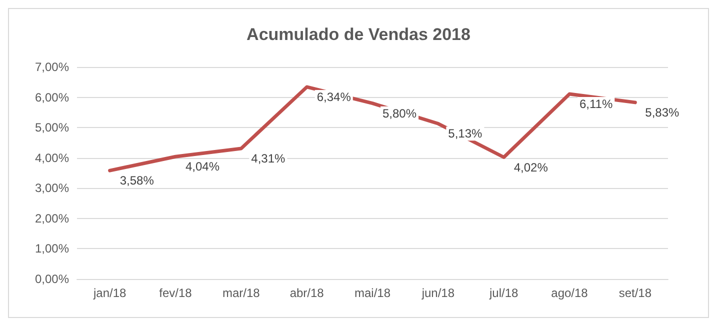 The image size is (717, 326). I want to click on data-label: 6,34%, so click(334, 97).